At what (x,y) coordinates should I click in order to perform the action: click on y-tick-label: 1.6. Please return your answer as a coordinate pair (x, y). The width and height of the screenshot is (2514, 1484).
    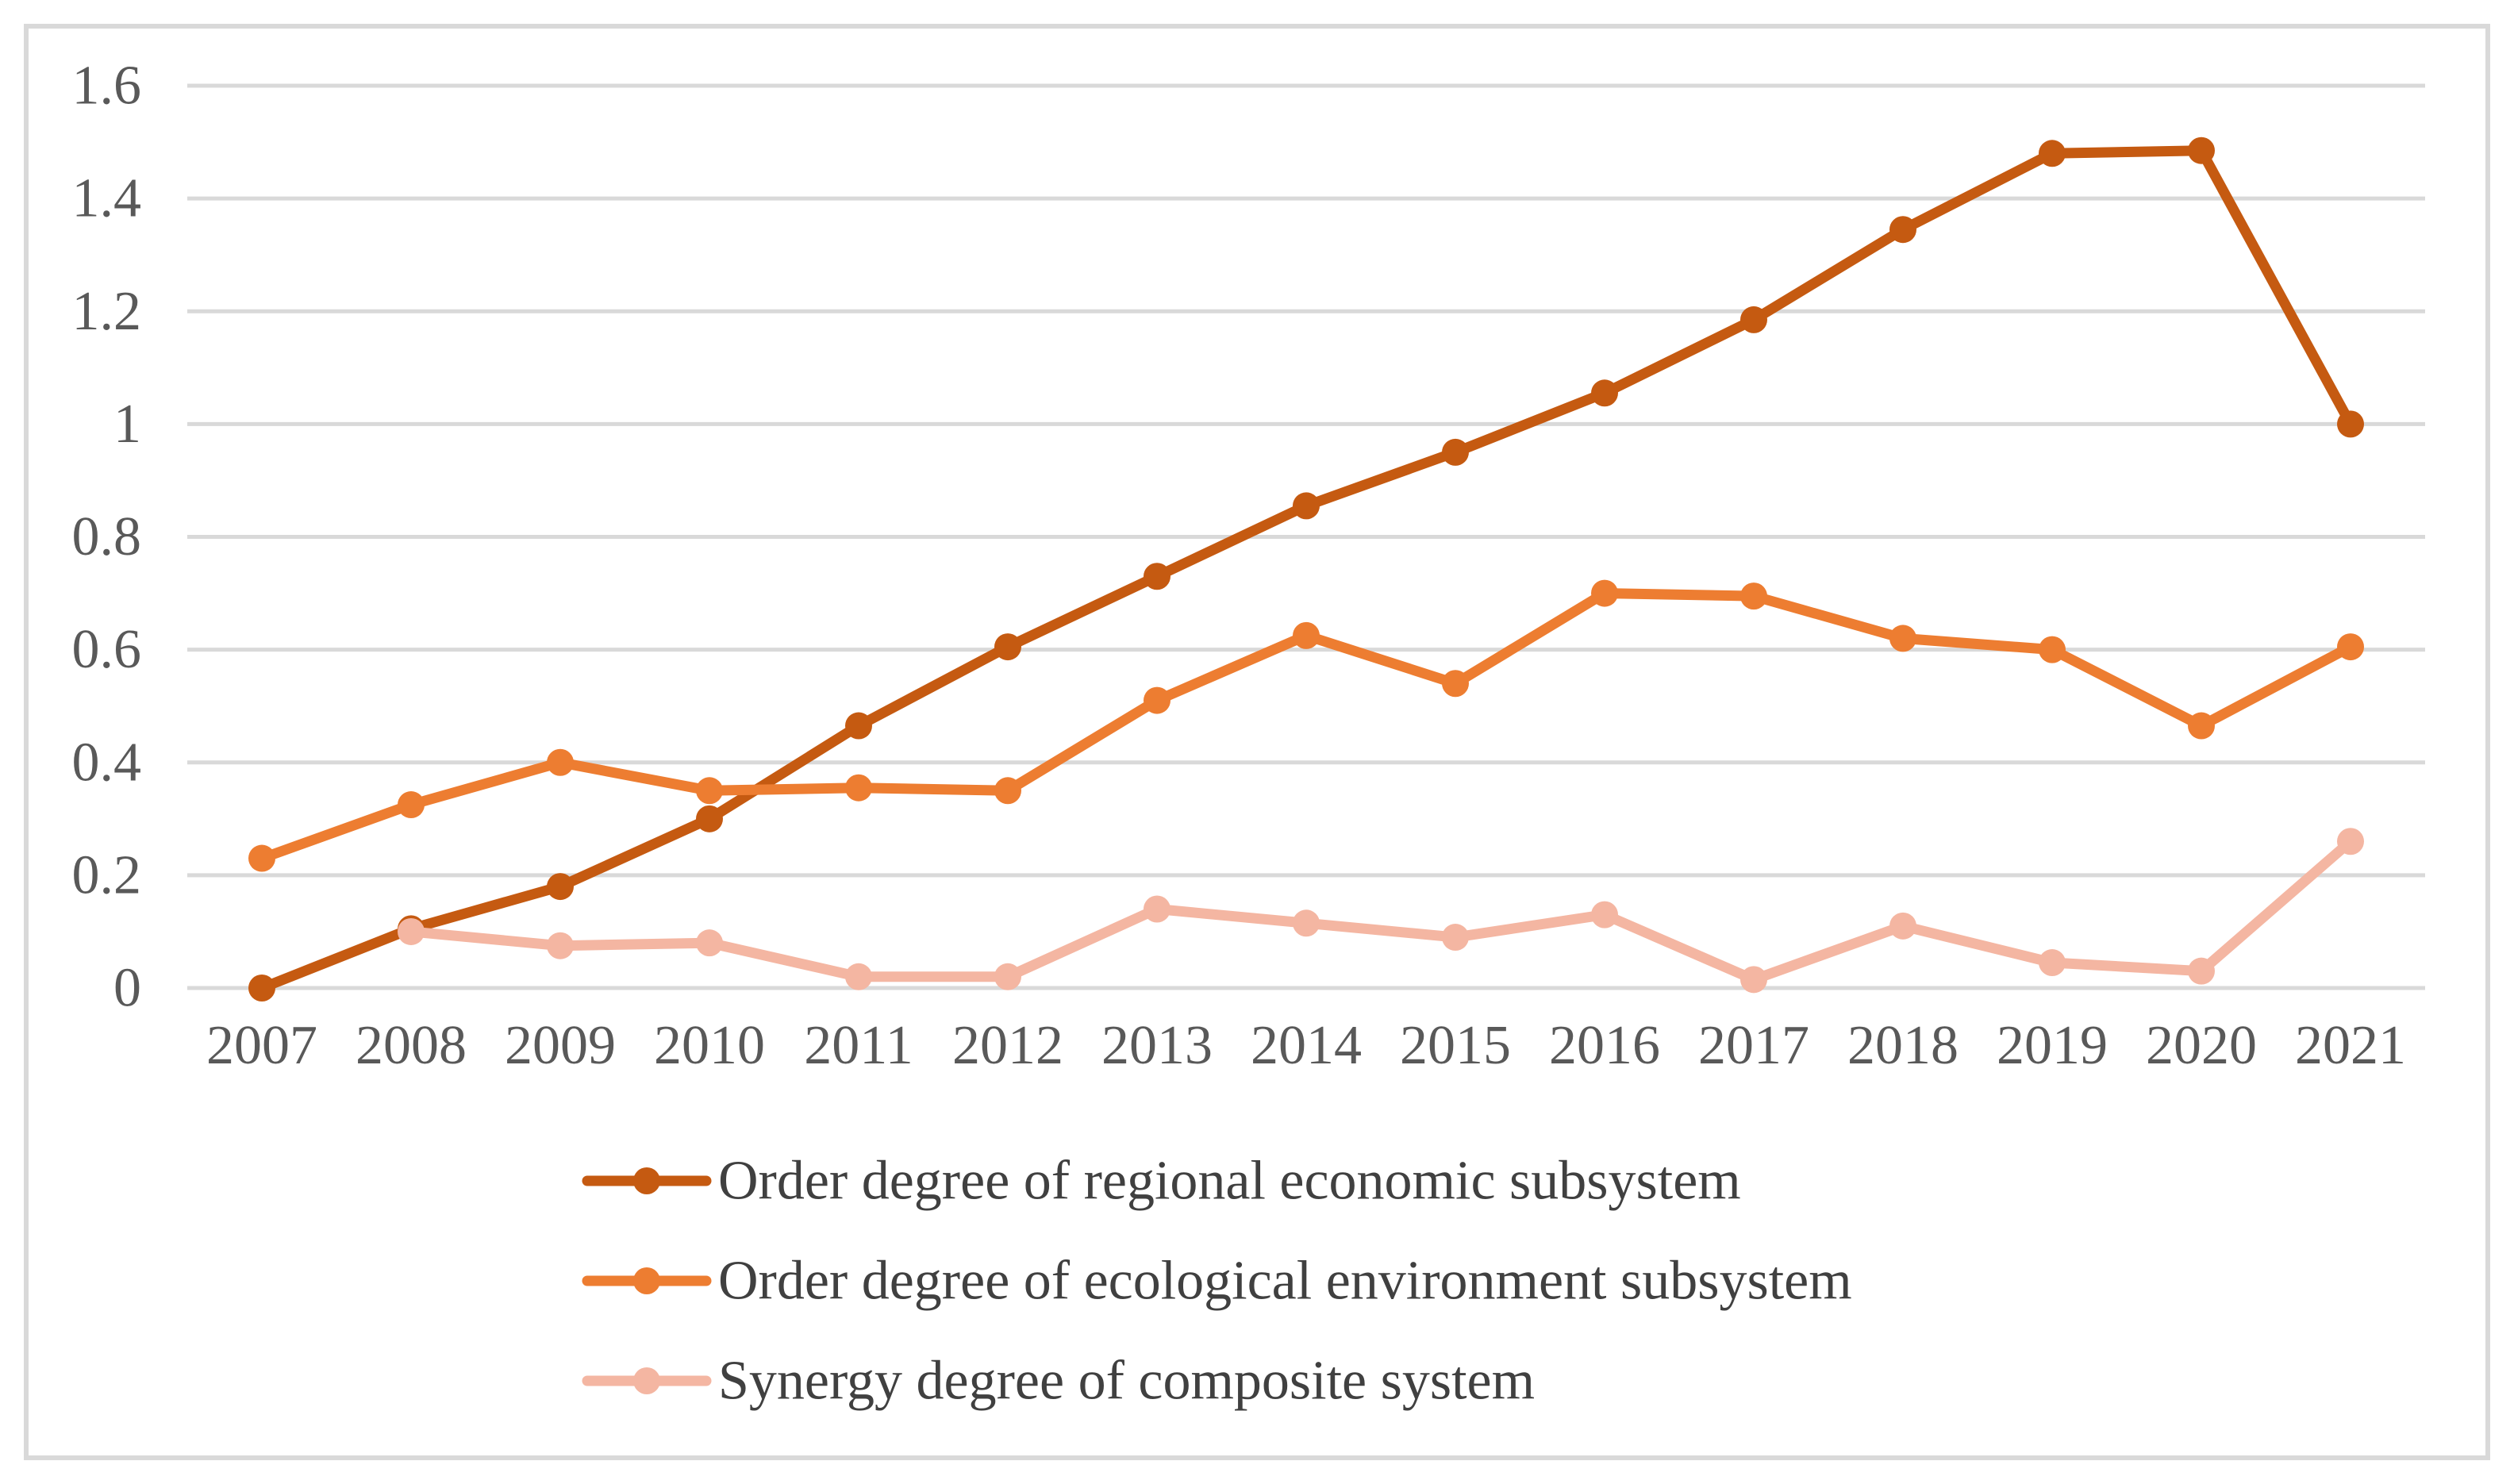
    Looking at the image, I should click on (107, 86).